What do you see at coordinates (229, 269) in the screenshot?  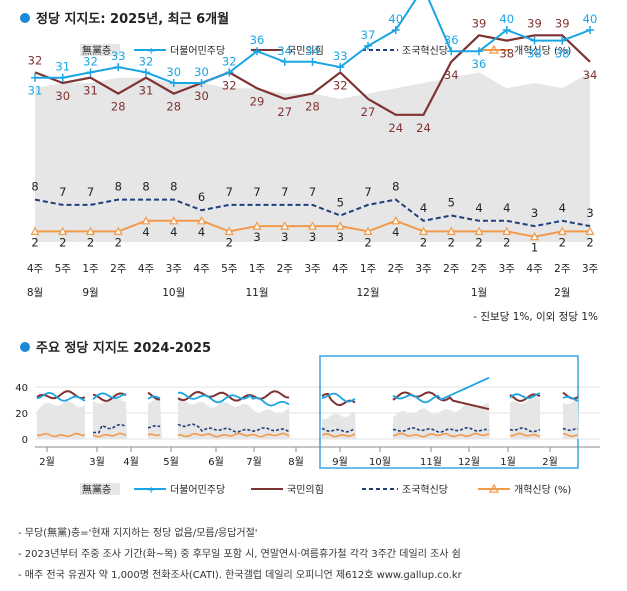 I see `x-tick-week: 5주` at bounding box center [229, 269].